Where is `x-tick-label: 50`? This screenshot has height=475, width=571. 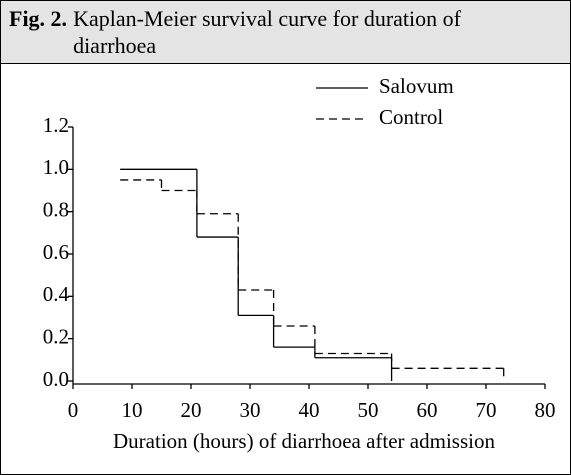
x-tick-label: 50 is located at coordinates (368, 410).